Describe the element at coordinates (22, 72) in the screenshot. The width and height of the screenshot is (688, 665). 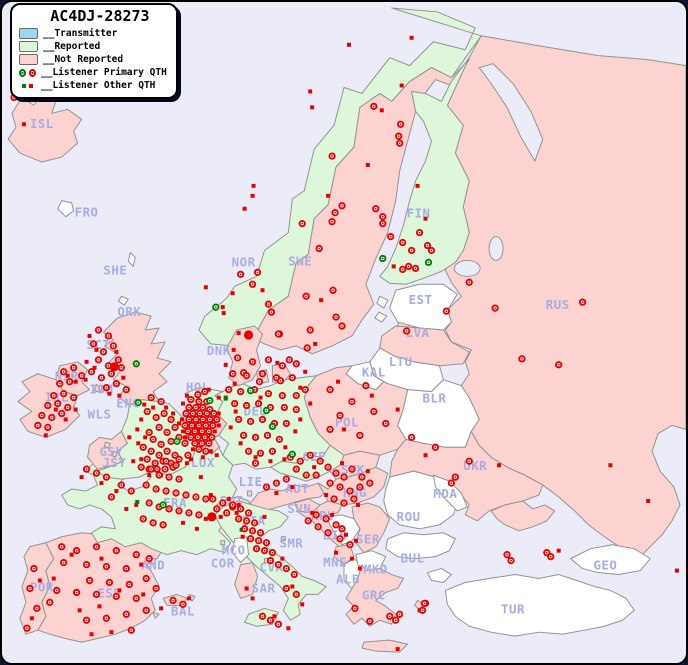
I see `green-circle-marker-icon` at that location.